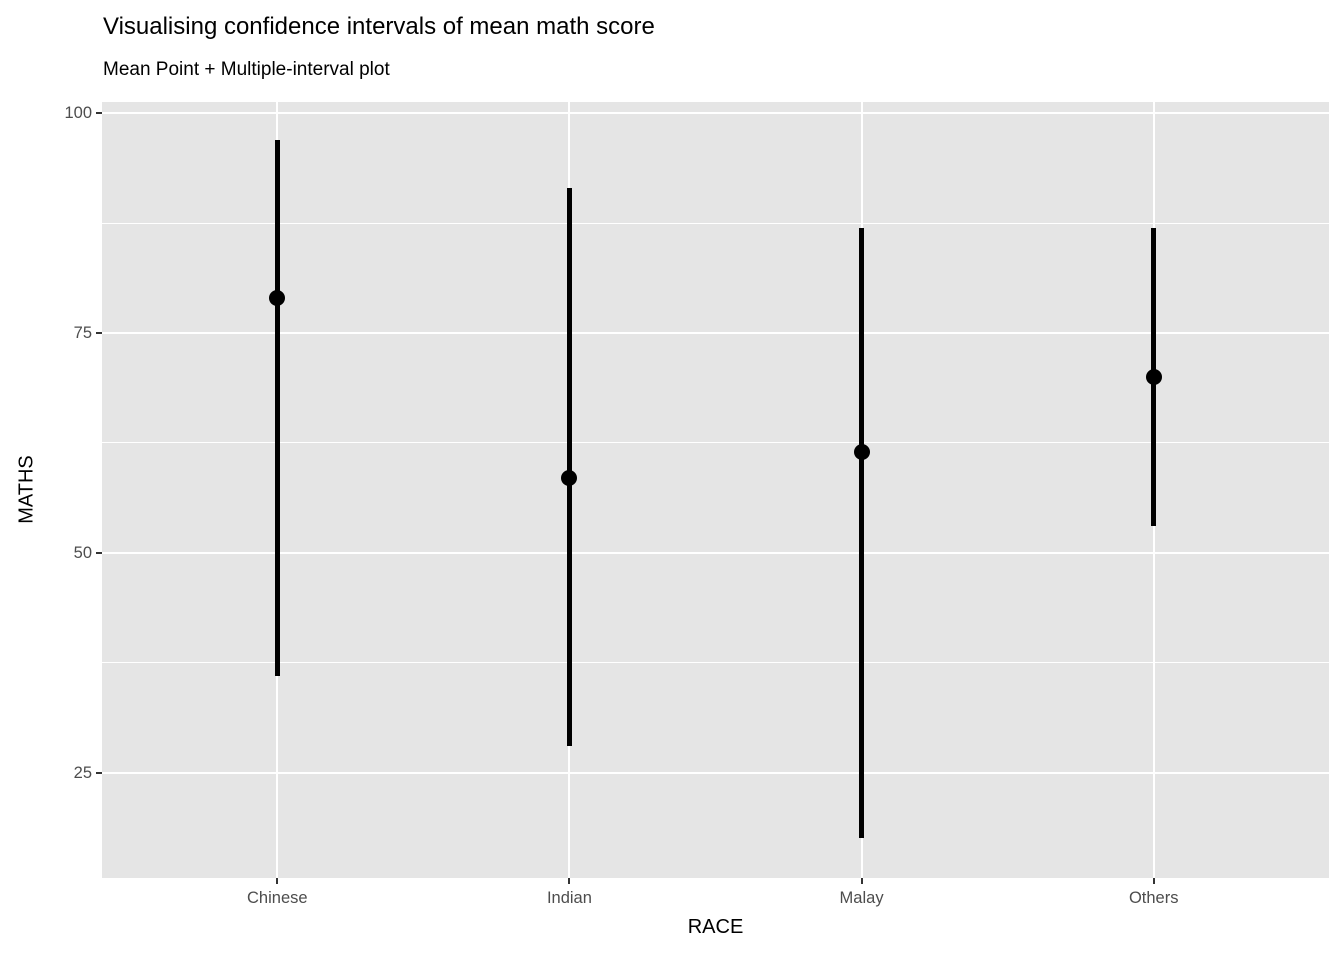 The height and width of the screenshot is (960, 1344). I want to click on x-tick-label: Malay, so click(861, 898).